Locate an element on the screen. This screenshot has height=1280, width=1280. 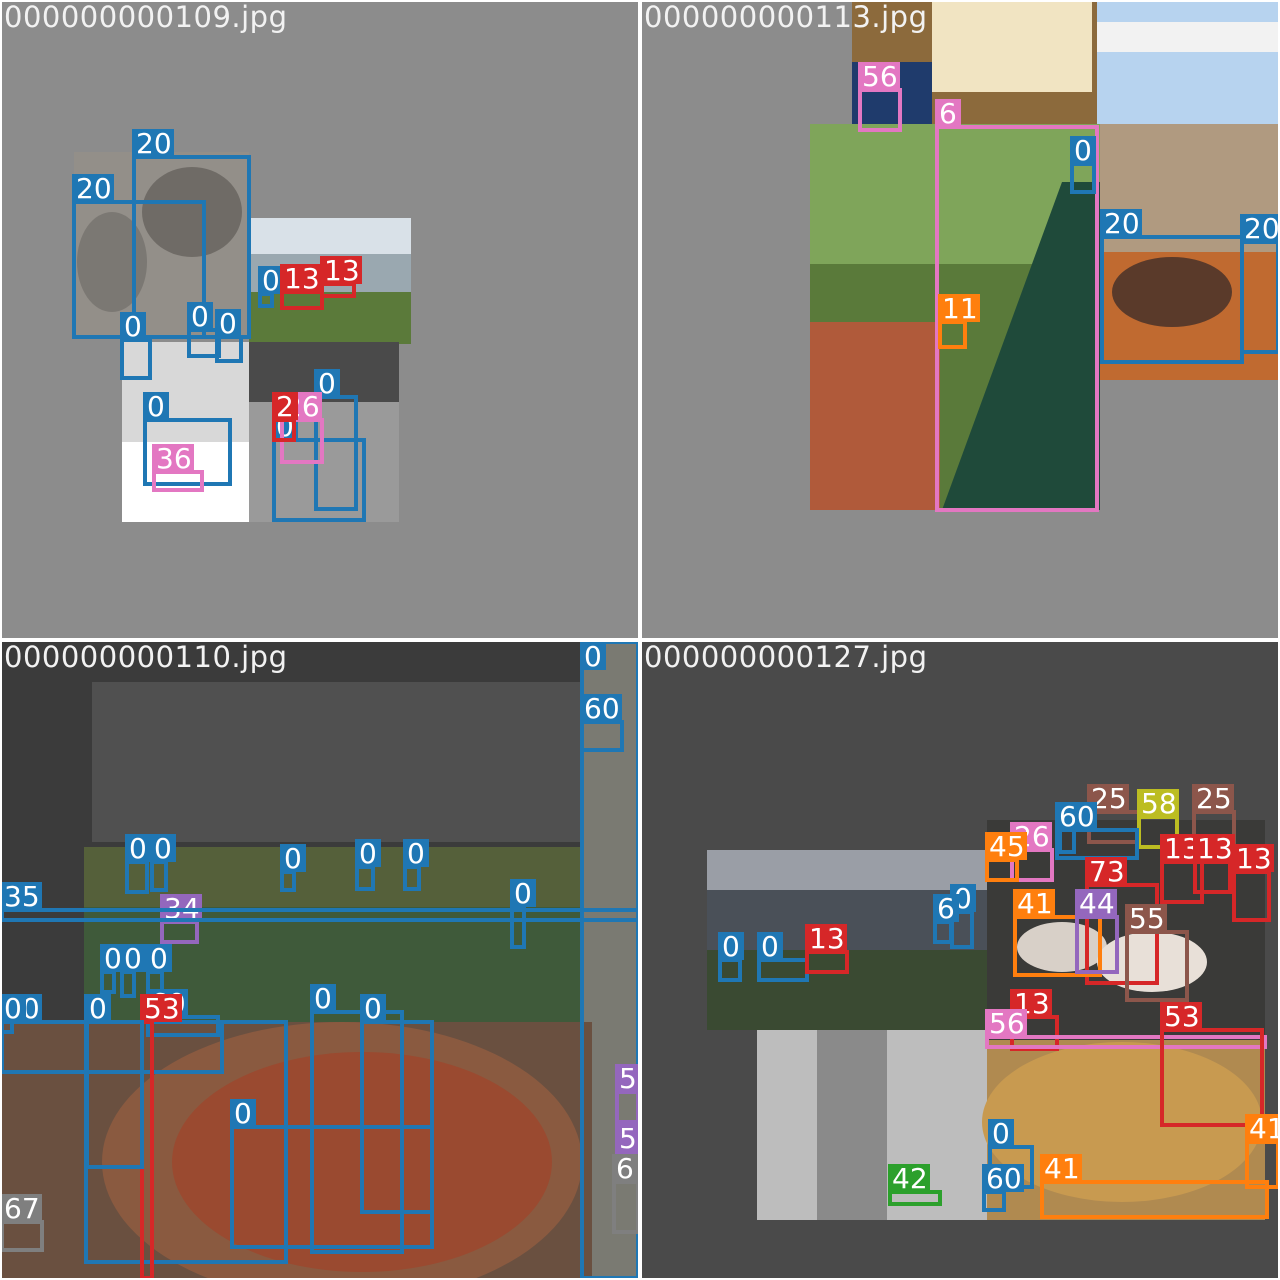
detection-box: 67 is located at coordinates (23, 1222).